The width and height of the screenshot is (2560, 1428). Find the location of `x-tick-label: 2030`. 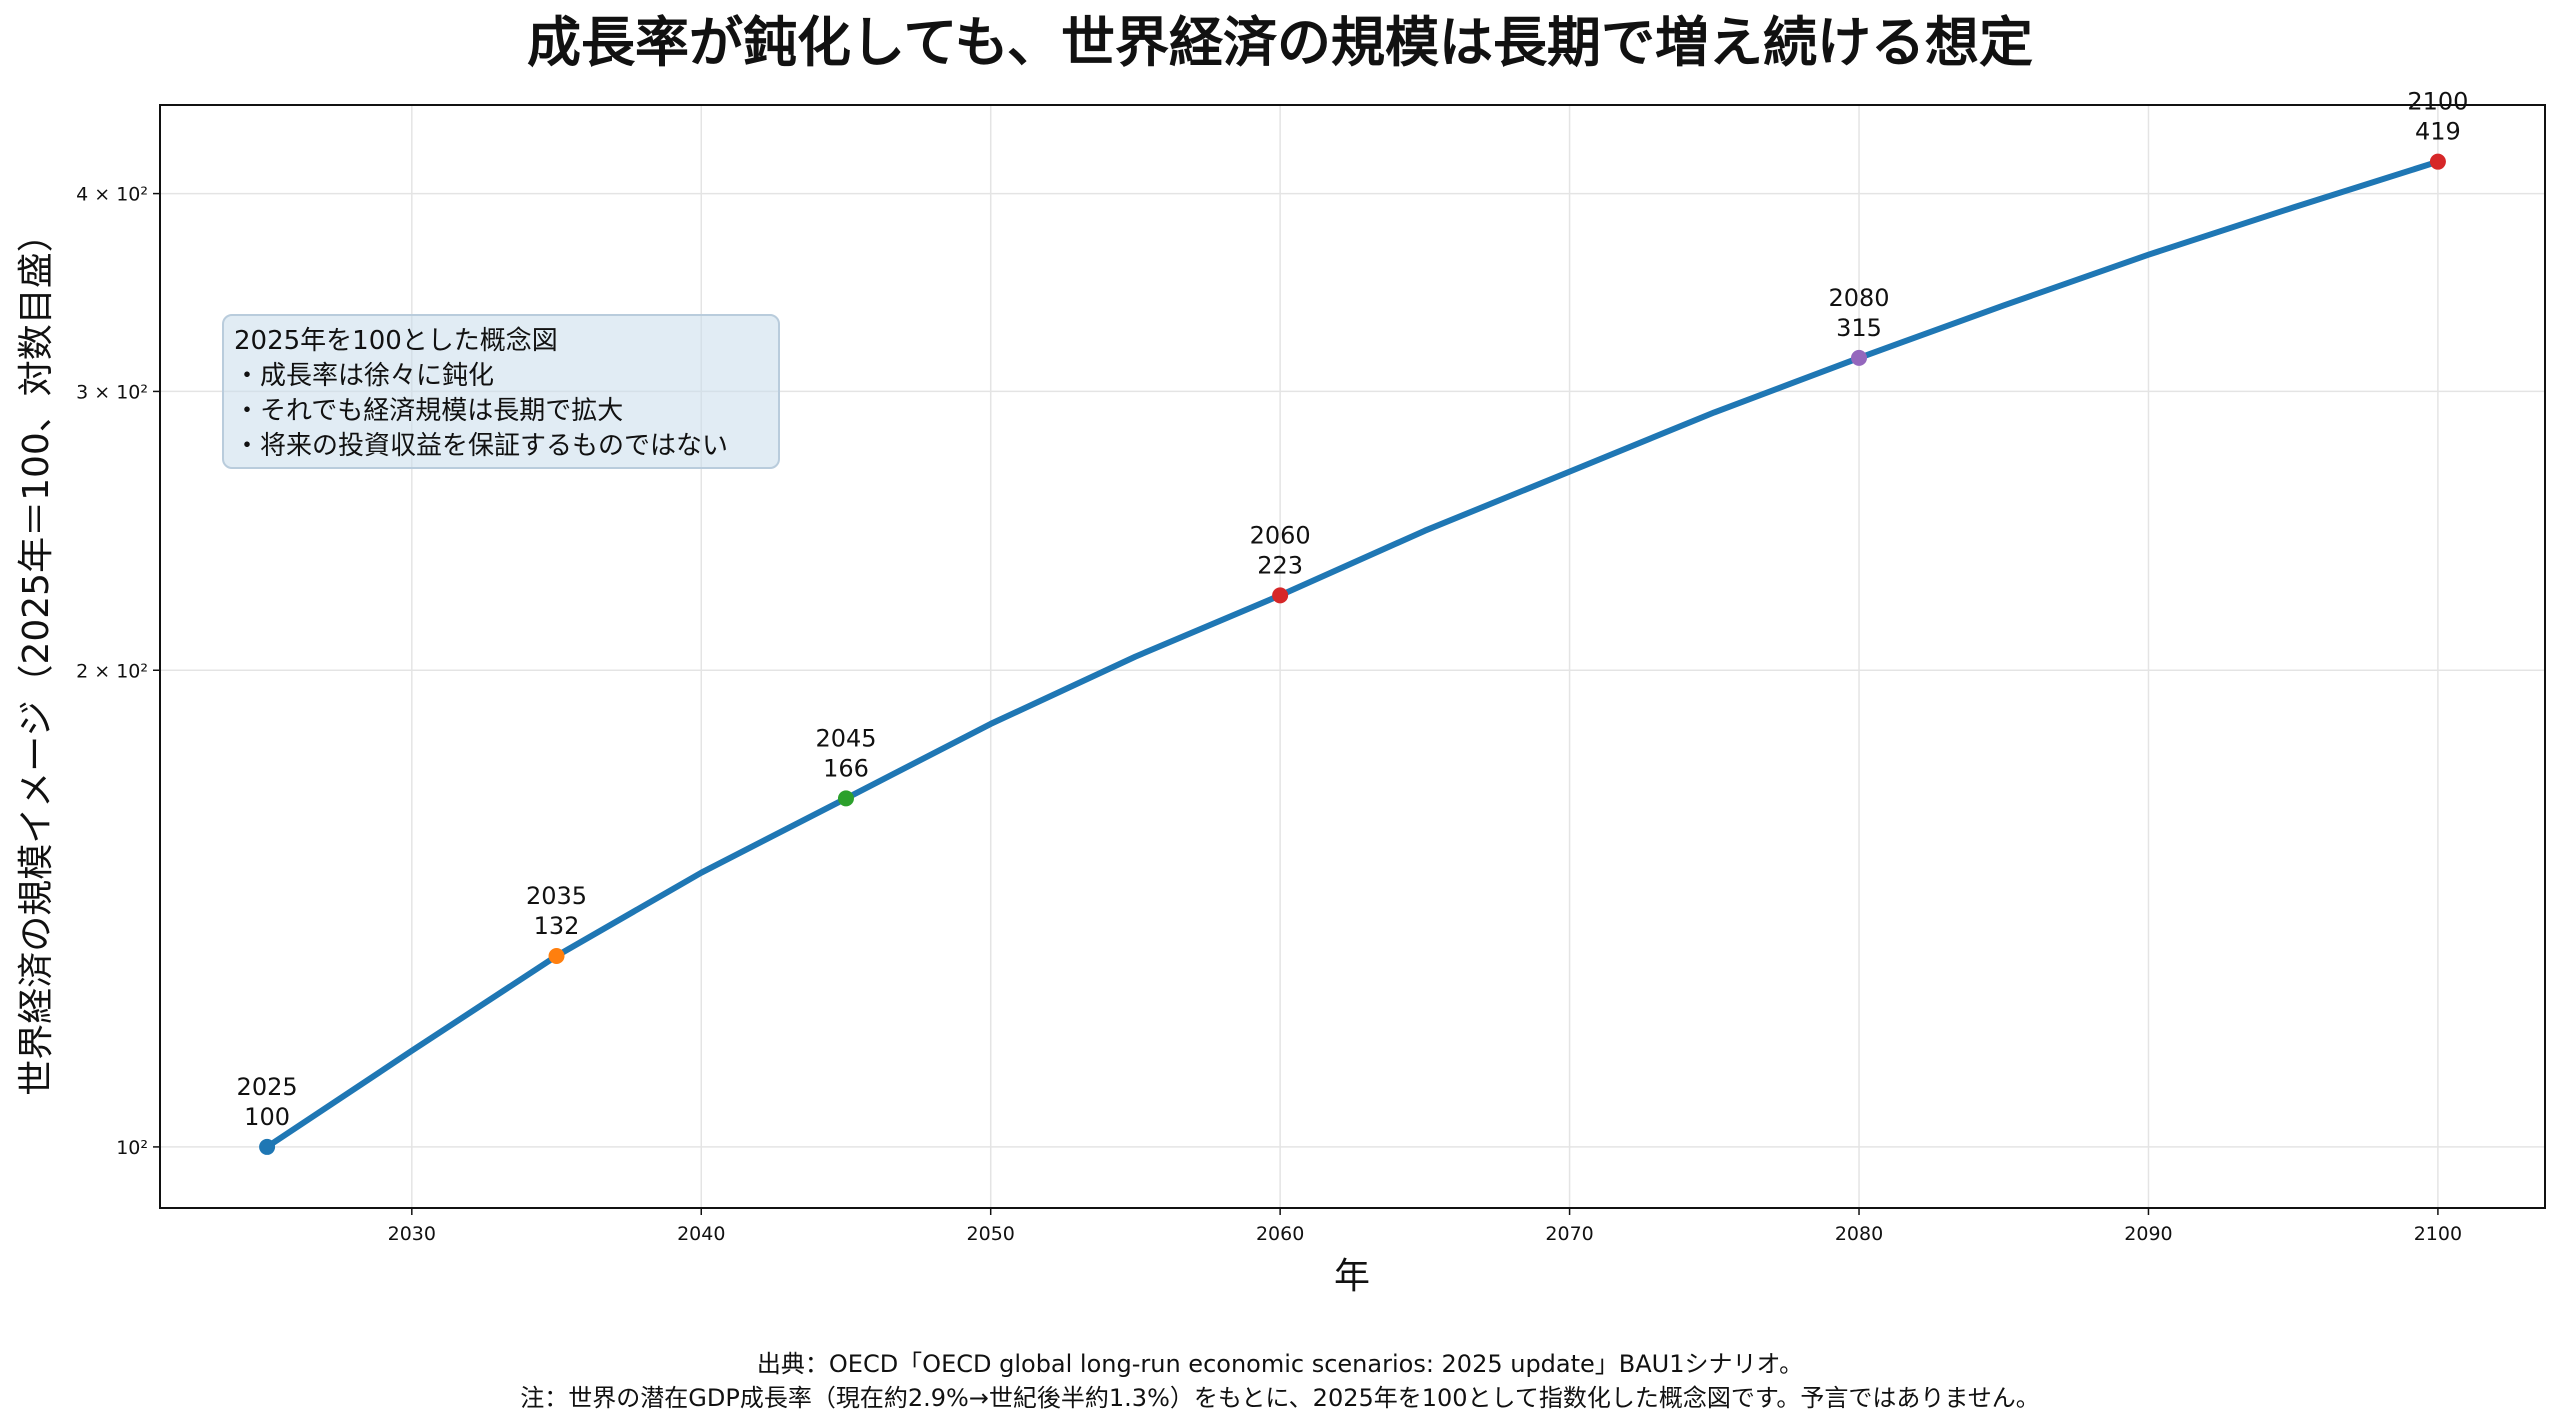

x-tick-label: 2030 is located at coordinates (412, 1234).